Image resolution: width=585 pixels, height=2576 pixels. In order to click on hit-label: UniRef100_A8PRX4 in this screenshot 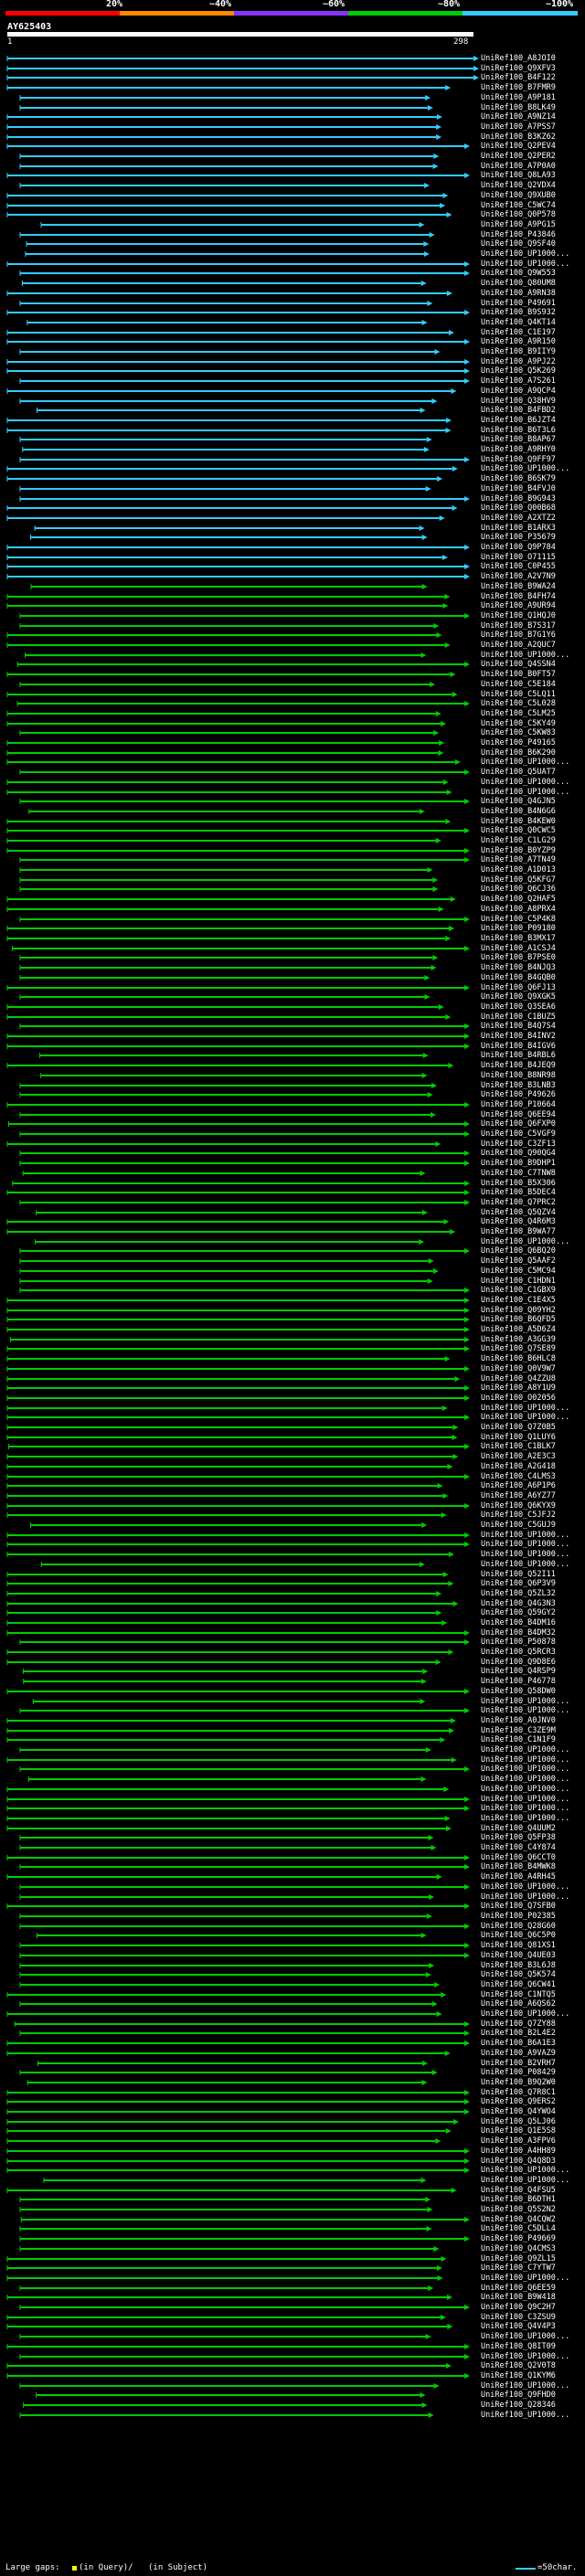, I will do `click(518, 909)`.